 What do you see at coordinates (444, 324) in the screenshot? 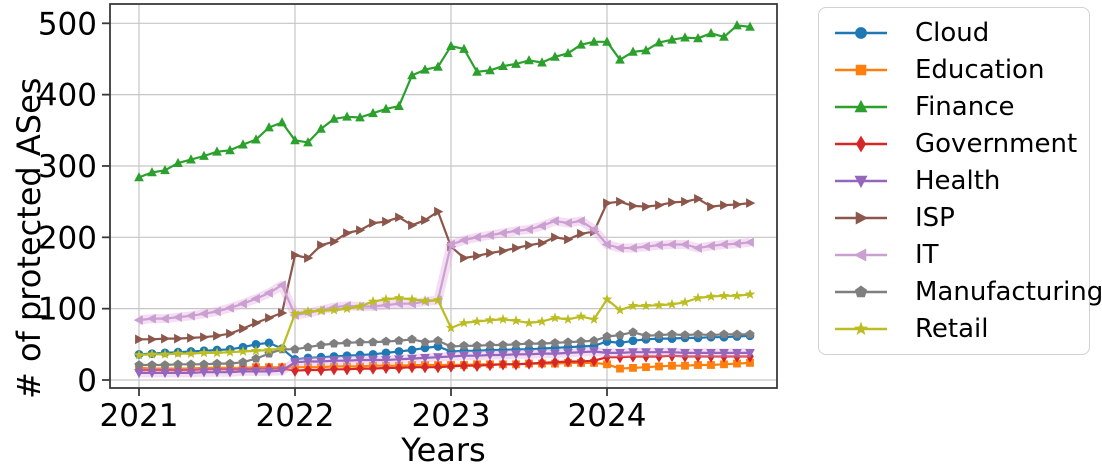
I see `series-retail` at bounding box center [444, 324].